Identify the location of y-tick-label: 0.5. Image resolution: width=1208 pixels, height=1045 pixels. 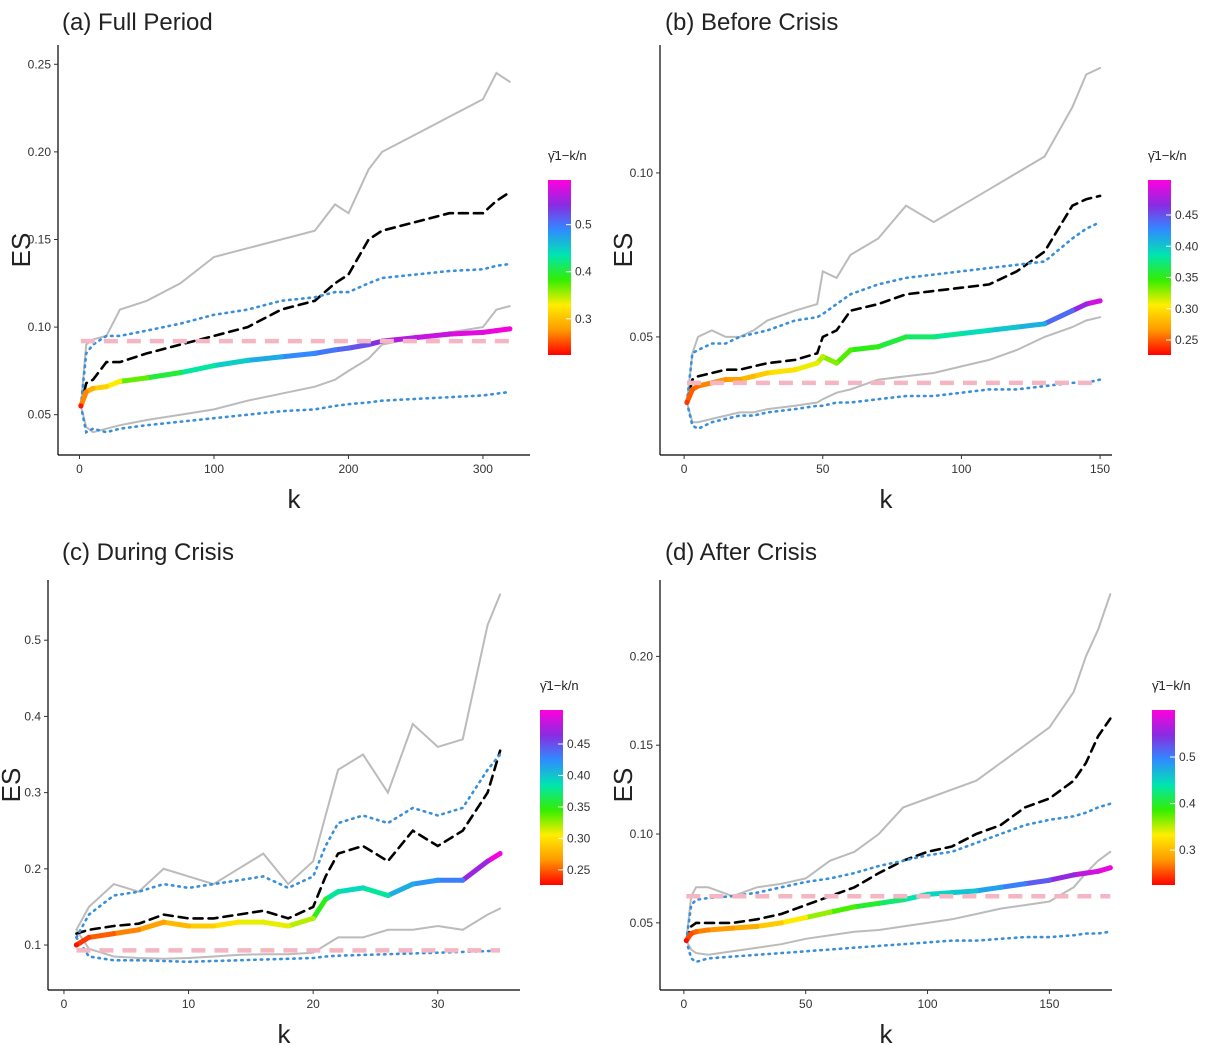
(32, 640).